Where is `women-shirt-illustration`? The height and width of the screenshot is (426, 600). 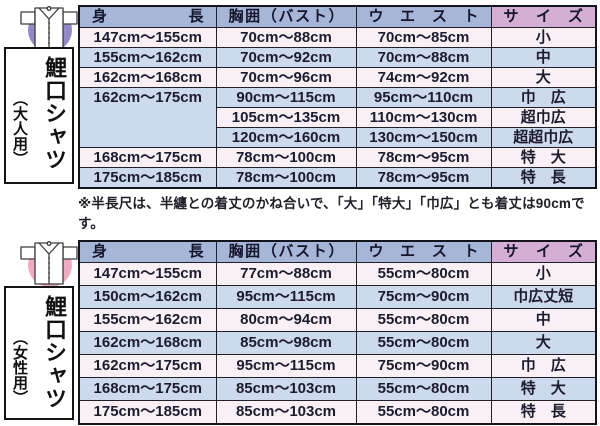 women-shirt-illustration is located at coordinates (49, 263).